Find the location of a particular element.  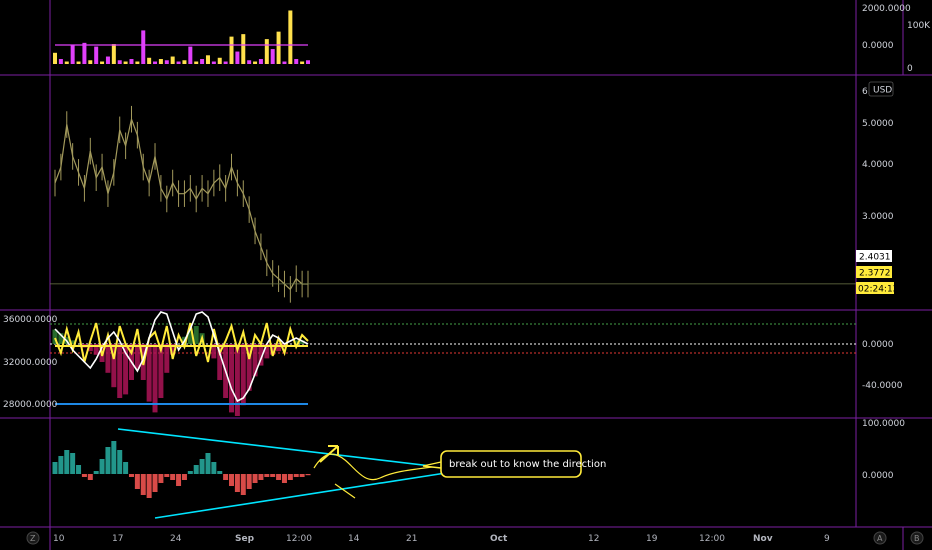

time-label-oct: Oct is located at coordinates (499, 539).